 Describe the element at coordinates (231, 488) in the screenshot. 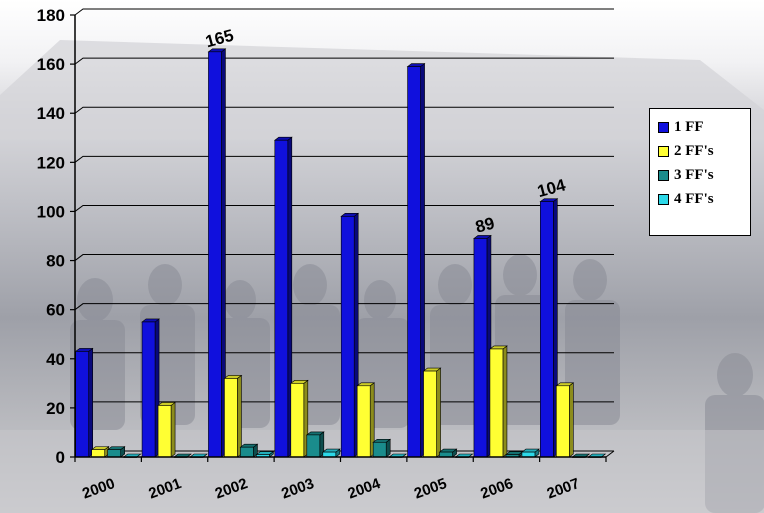

I see `x-tick-label: 2002` at that location.